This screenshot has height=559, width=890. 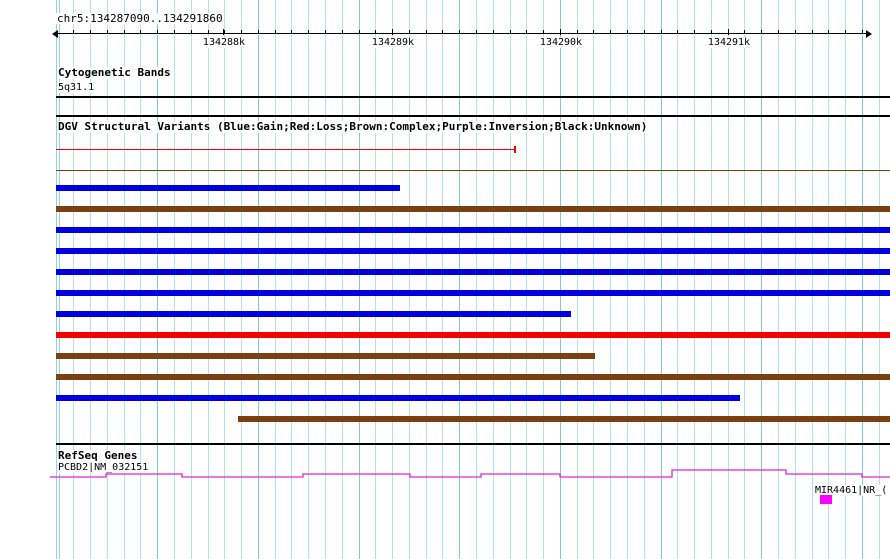 I want to click on ruler-tick-label-2: 134290k, so click(x=561, y=42).